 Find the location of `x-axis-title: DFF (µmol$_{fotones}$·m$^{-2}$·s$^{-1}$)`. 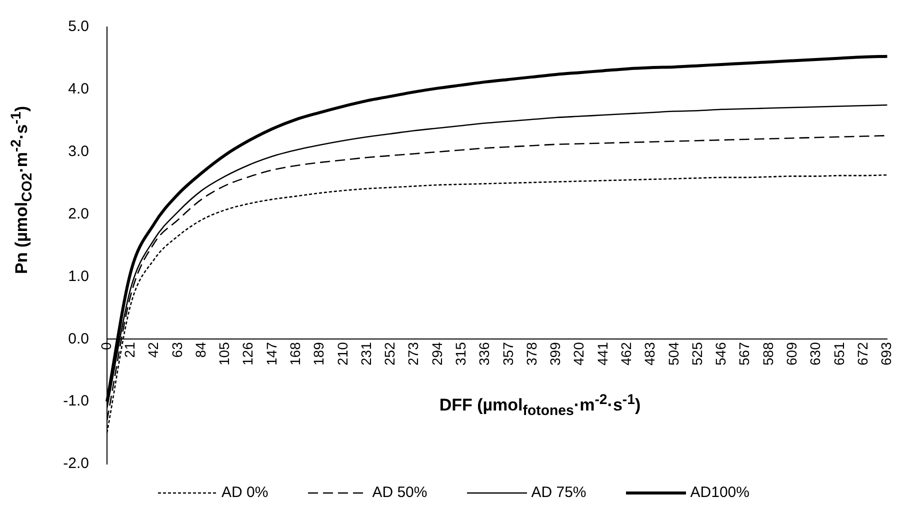

x-axis-title: DFF (µmol$_{fotones}$·m$^{-2}$·s$^{-1}$) is located at coordinates (540, 406).